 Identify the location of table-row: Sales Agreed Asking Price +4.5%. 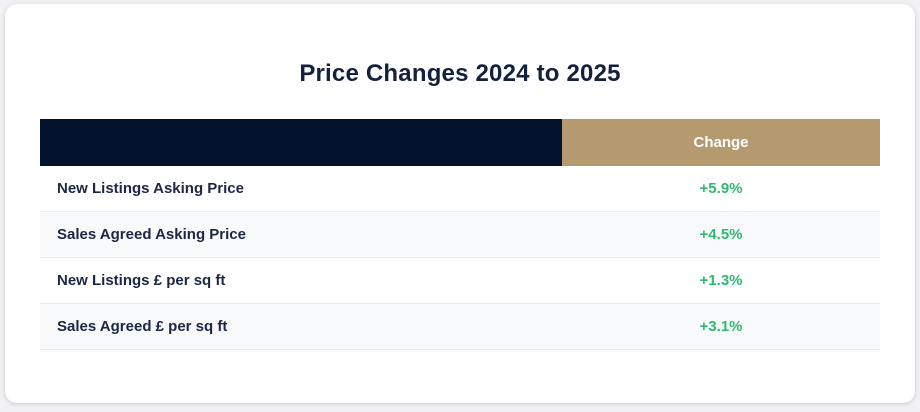
(460, 235).